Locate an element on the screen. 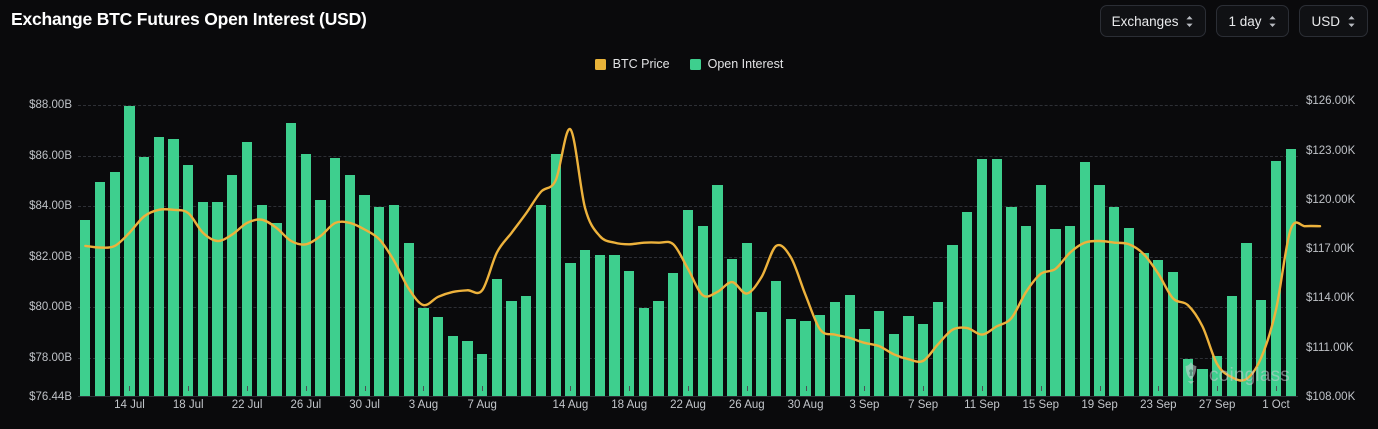 This screenshot has width=1378, height=429. x-axis-tick-label: 30 Aug is located at coordinates (805, 405).